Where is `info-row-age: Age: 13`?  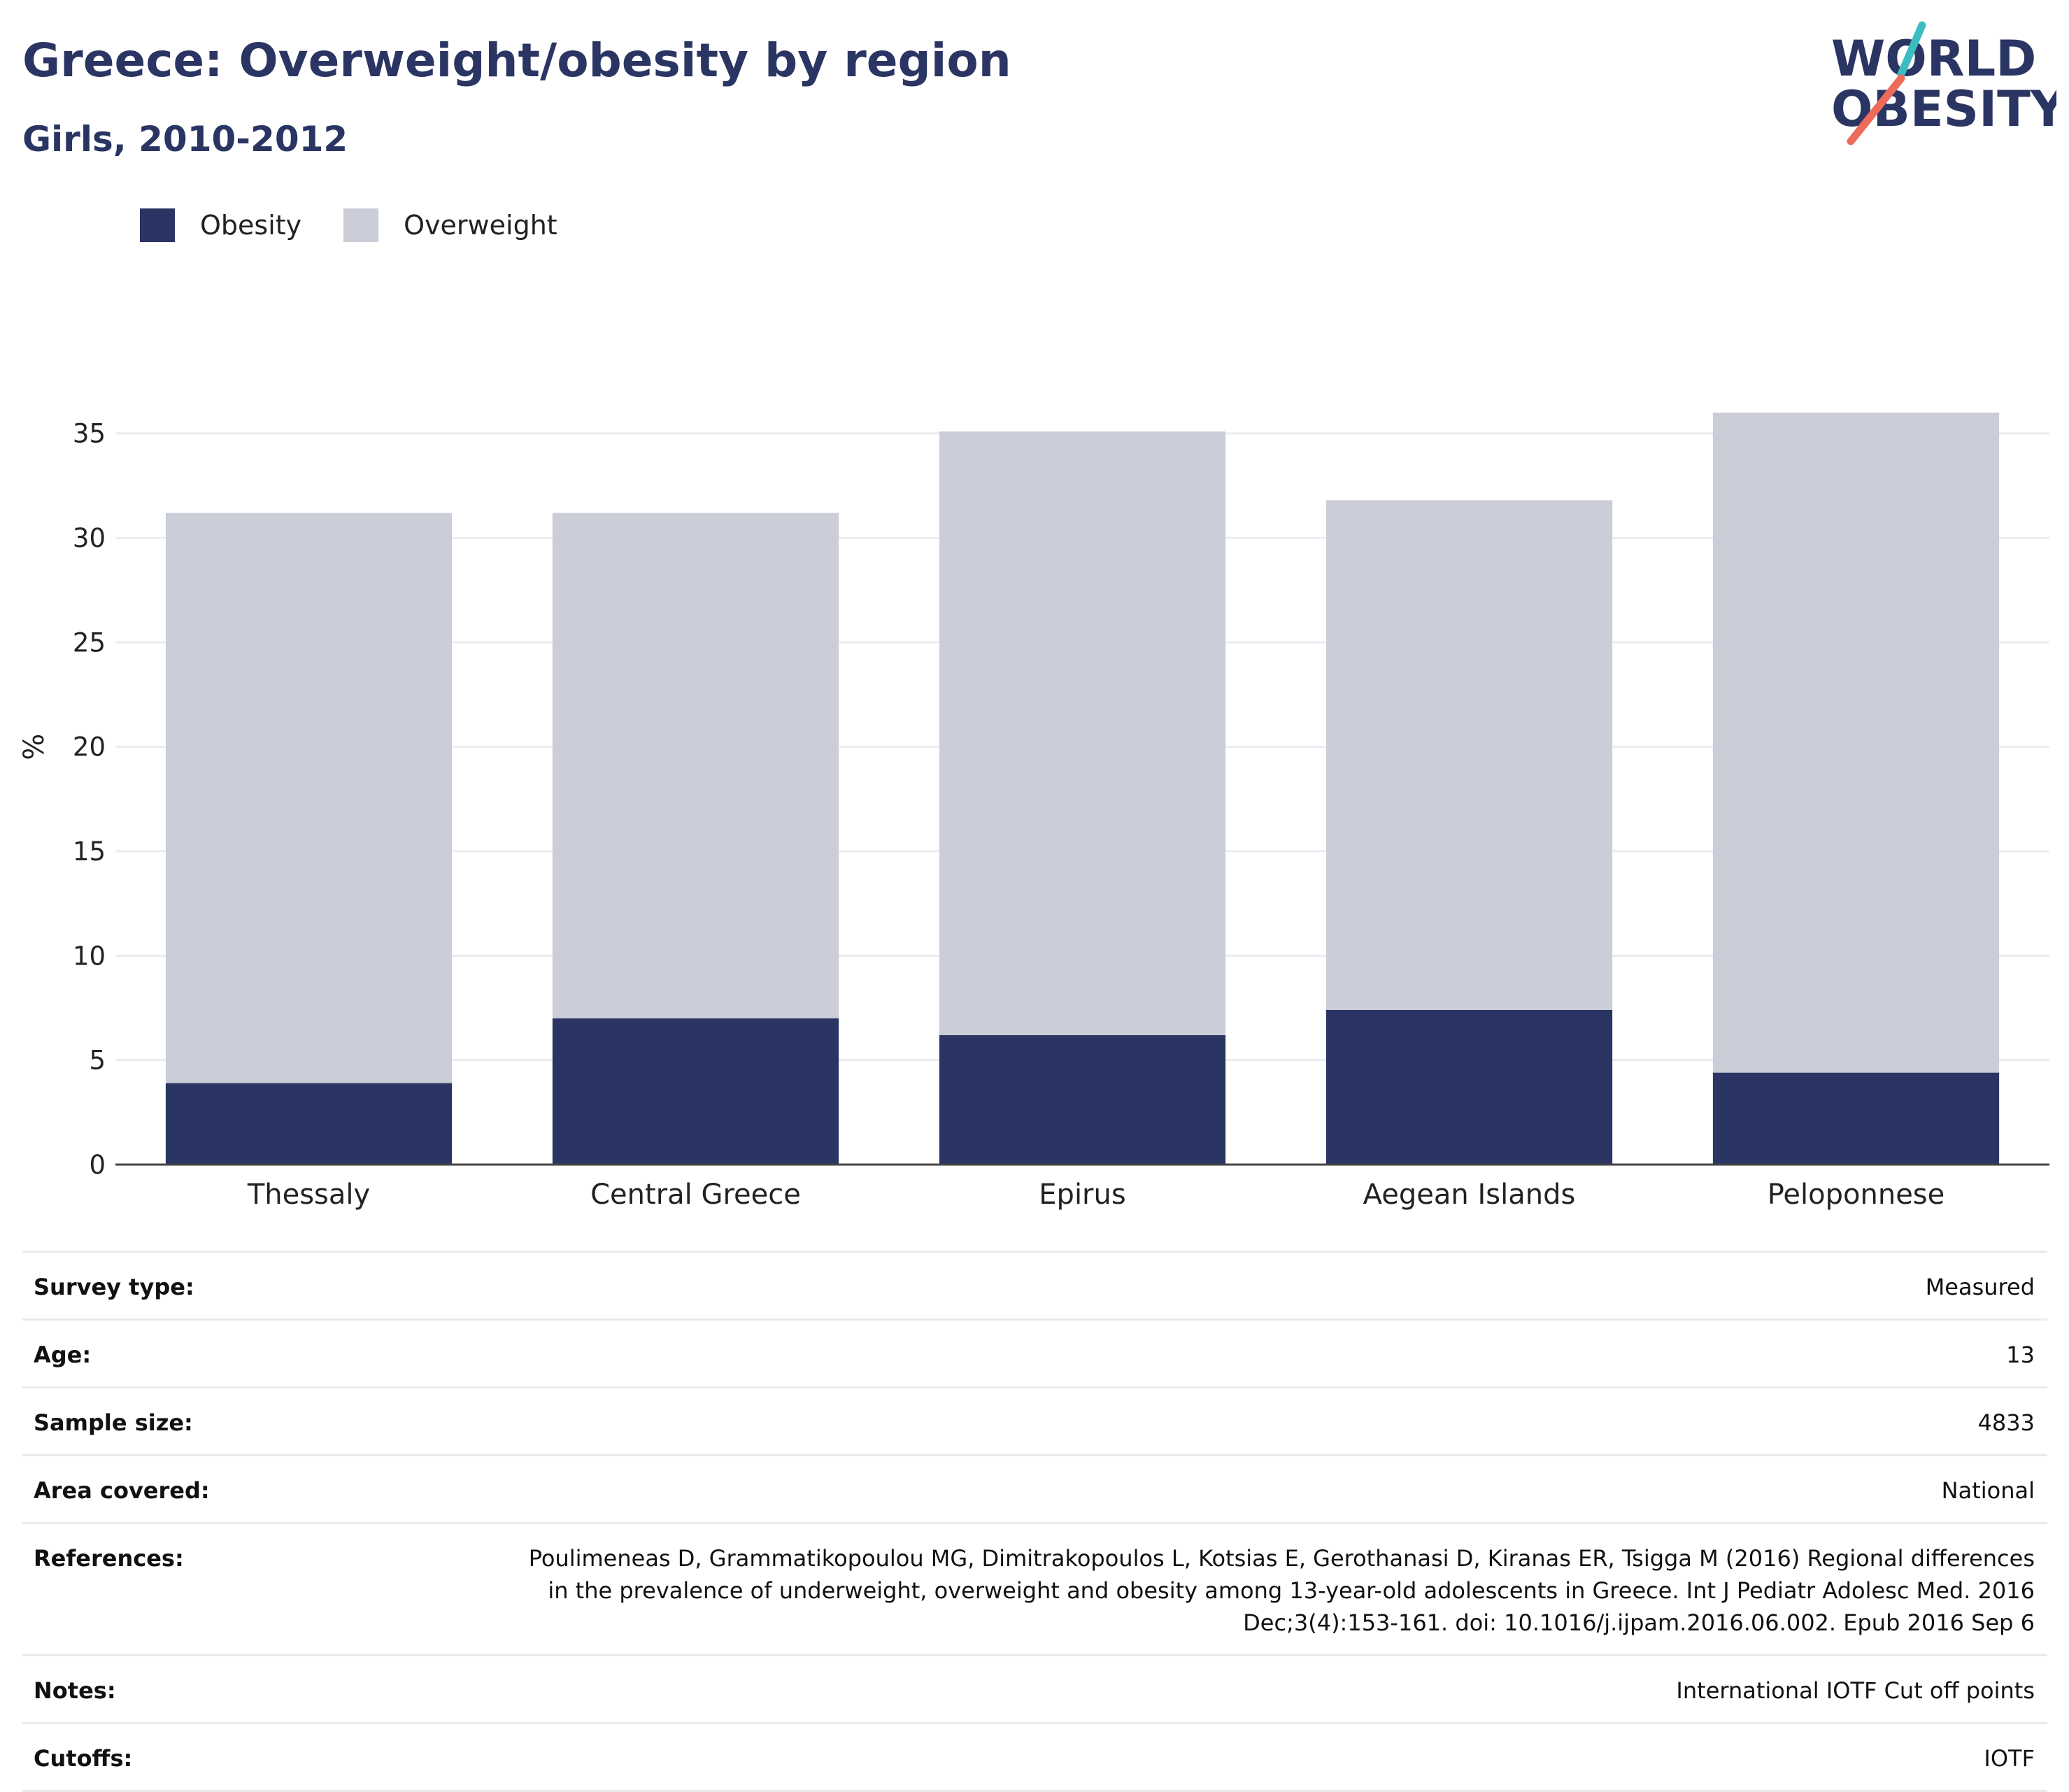
info-row-age: Age: 13 is located at coordinates (1034, 1353).